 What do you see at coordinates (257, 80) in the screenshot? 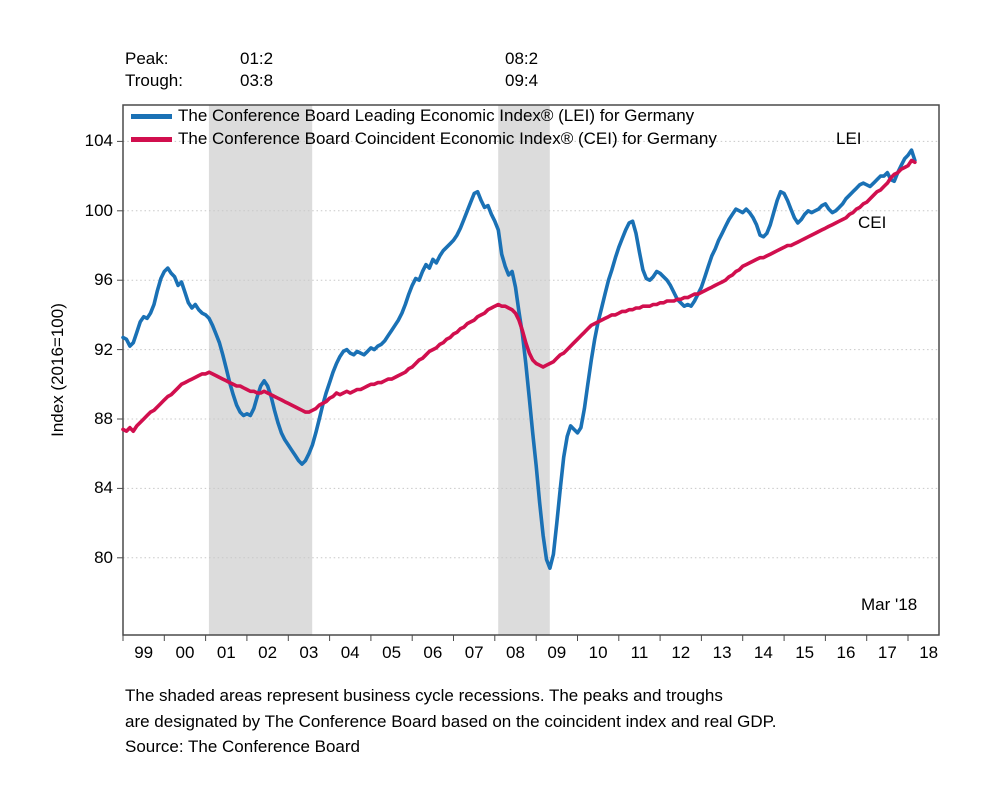
I see `trough-date-1: 03:8` at bounding box center [257, 80].